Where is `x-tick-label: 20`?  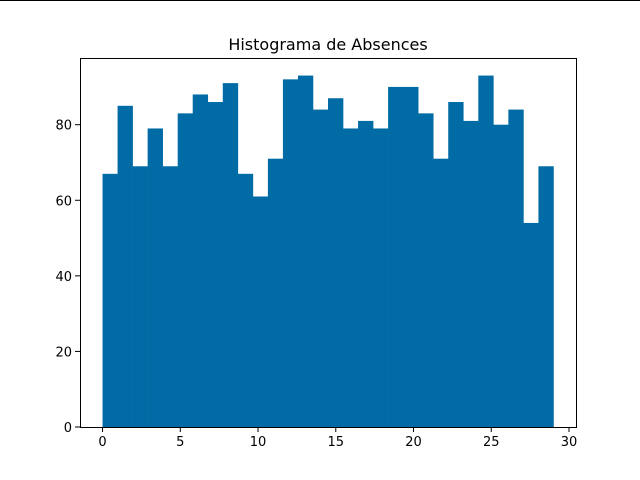
x-tick-label: 20 is located at coordinates (413, 442).